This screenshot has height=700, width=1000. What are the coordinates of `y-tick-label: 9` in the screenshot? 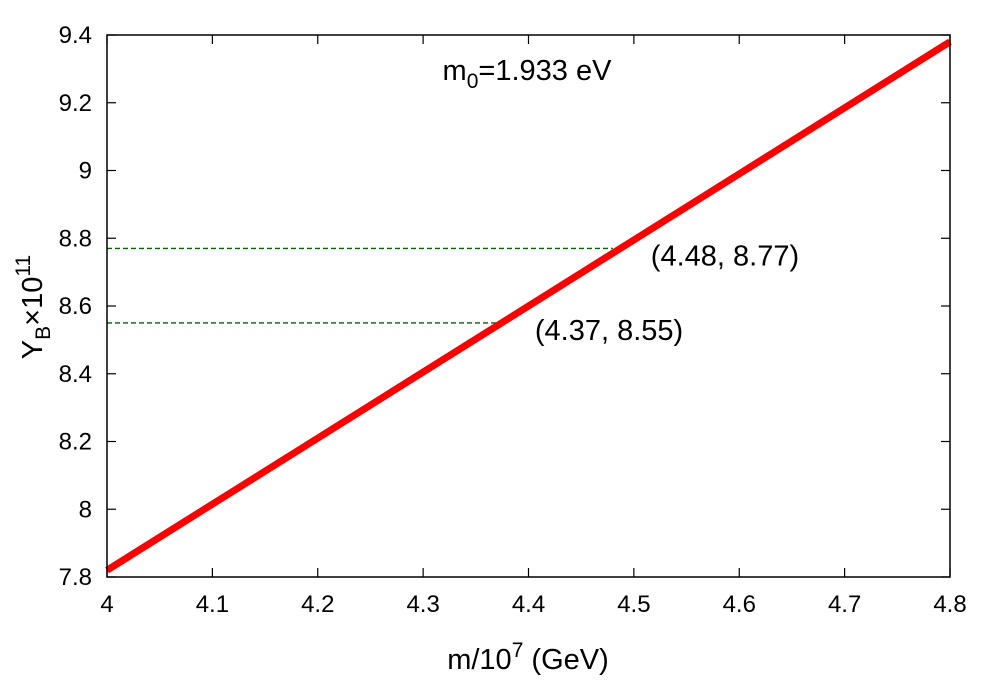 It's located at (85, 171).